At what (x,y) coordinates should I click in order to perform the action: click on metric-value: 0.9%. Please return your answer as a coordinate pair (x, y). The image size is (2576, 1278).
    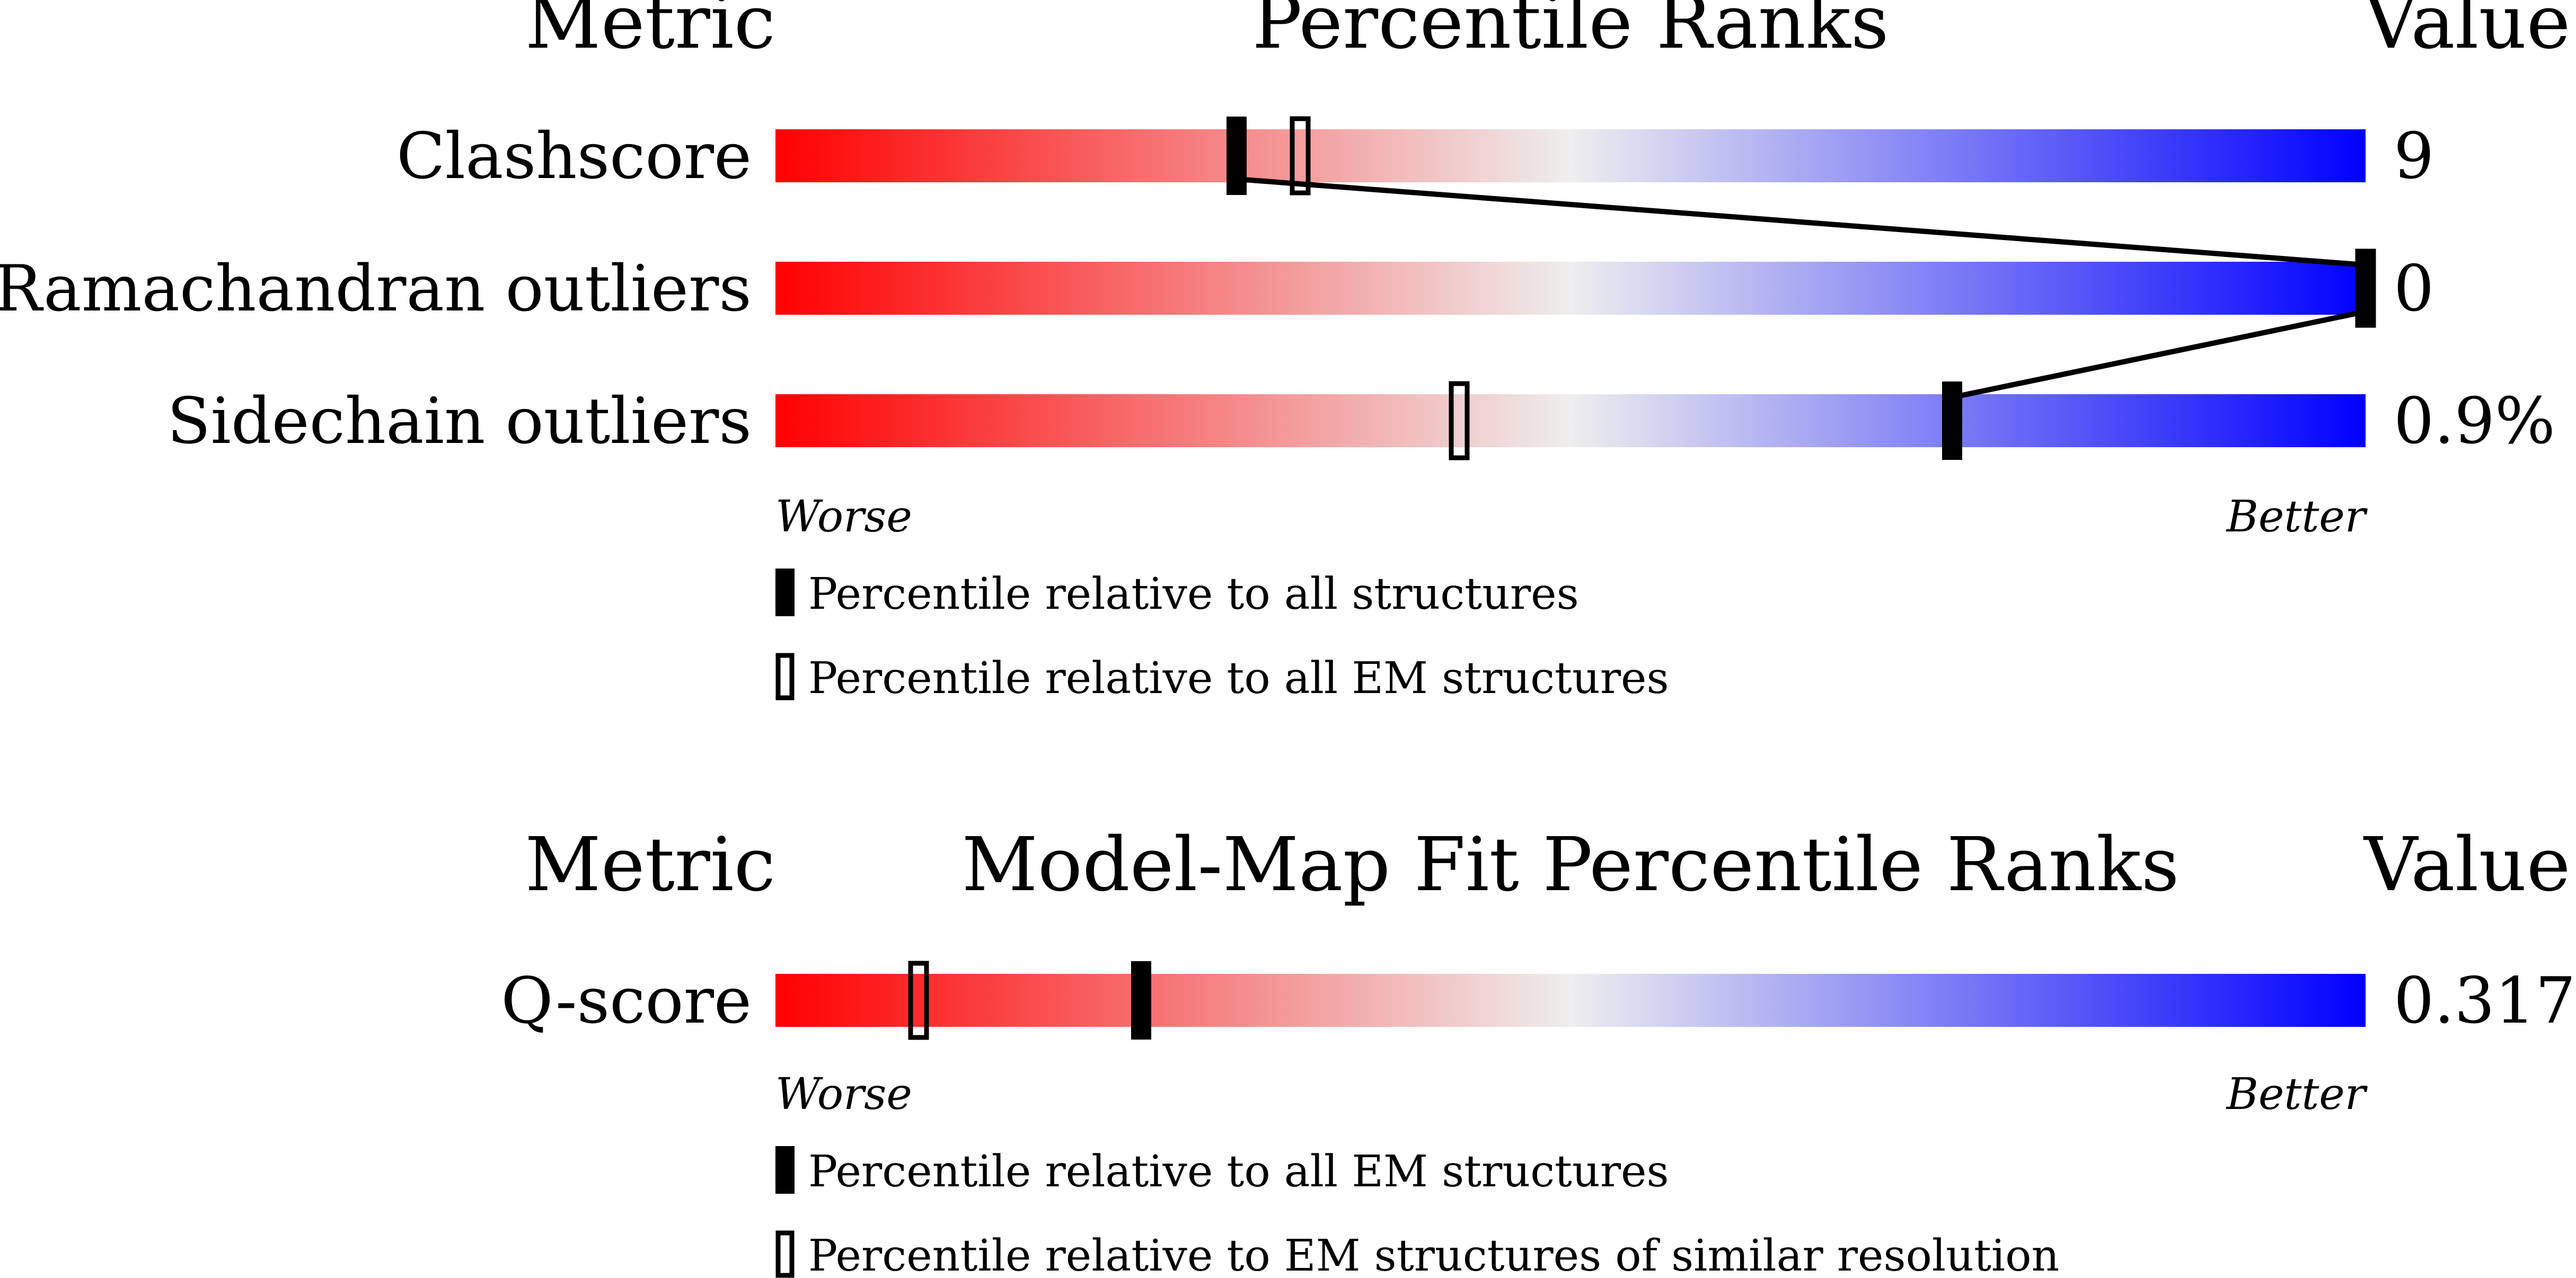
    Looking at the image, I should click on (2474, 421).